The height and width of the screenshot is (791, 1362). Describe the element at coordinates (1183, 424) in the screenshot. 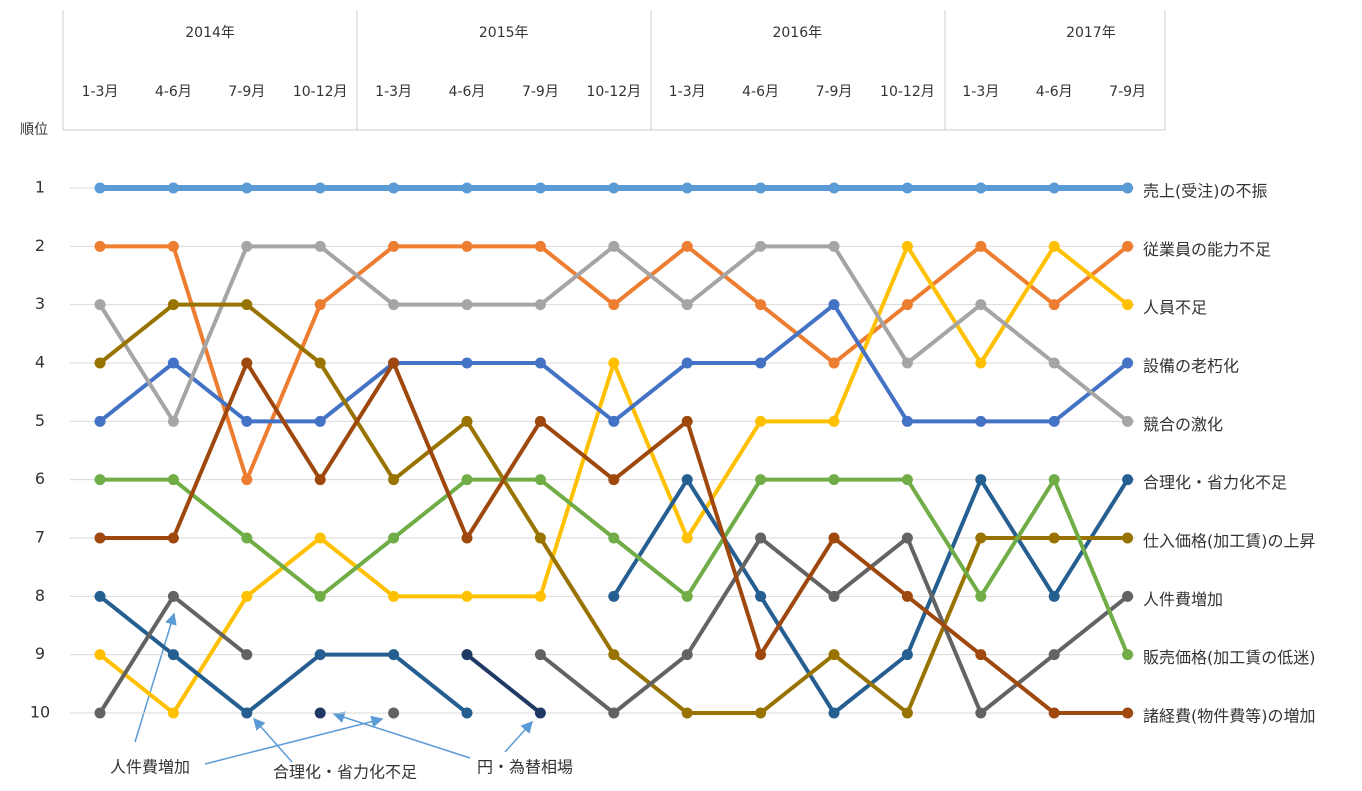

I see `series-label: 競合の激化` at that location.